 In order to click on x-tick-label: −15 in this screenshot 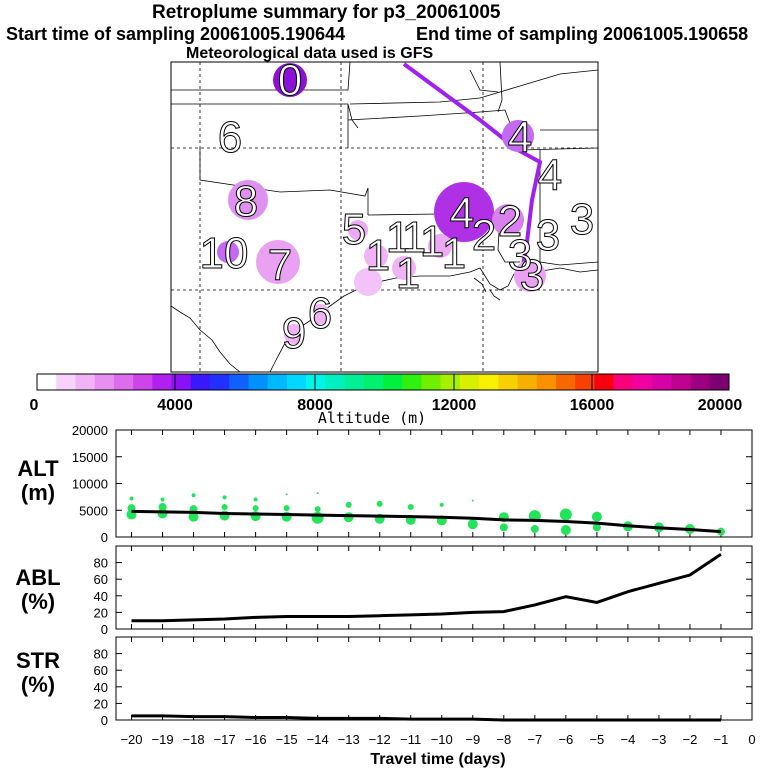, I will do `click(287, 739)`.